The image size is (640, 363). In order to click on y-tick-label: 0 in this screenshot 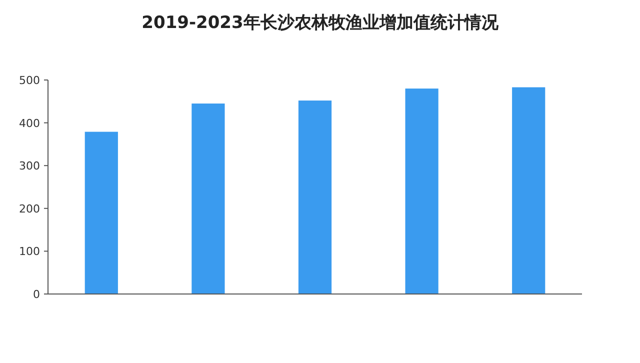, I will do `click(36, 294)`.